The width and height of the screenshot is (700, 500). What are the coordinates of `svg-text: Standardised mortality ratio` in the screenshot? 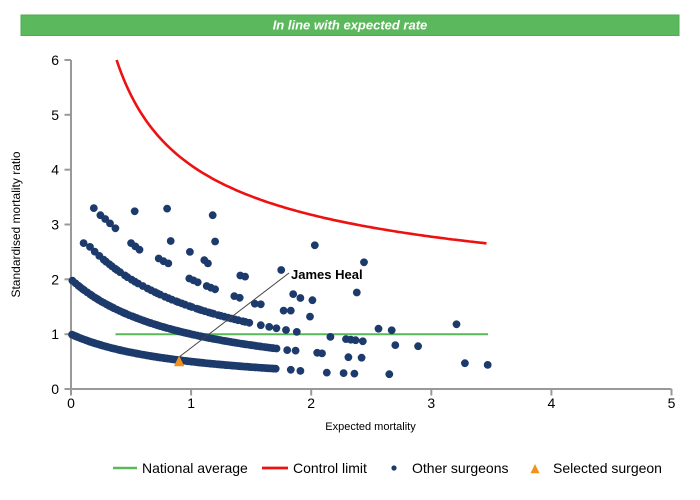 It's located at (16, 224).